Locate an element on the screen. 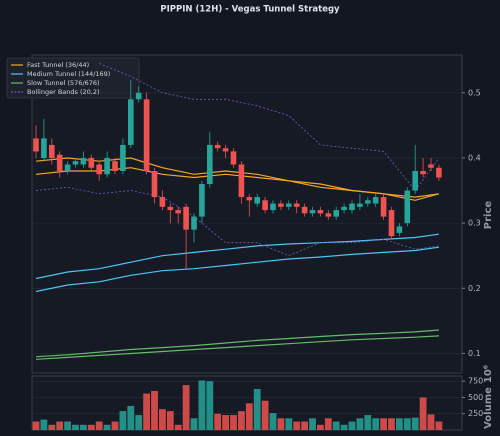 This screenshot has width=500, height=436. volume-axis-label: Volume is located at coordinates (488, 408).